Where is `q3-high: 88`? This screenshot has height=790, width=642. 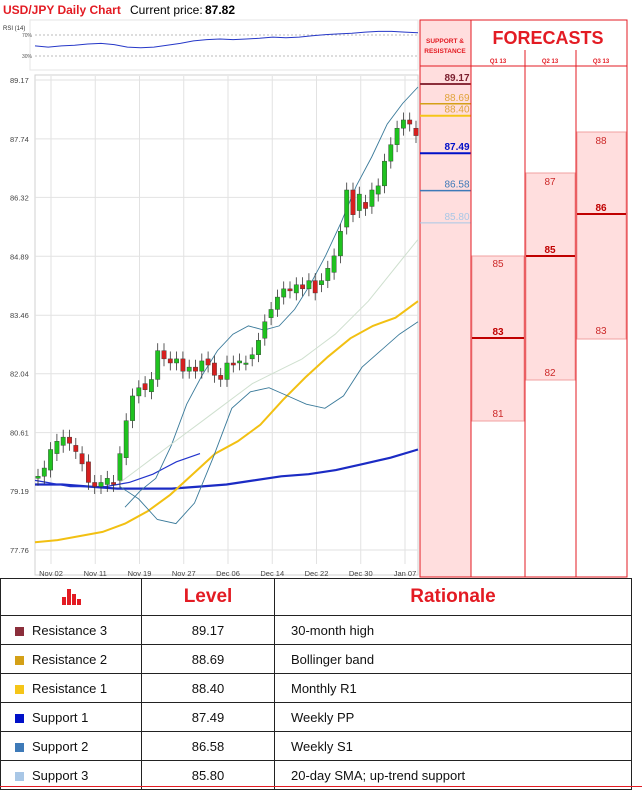
q3-high: 88 is located at coordinates (601, 141).